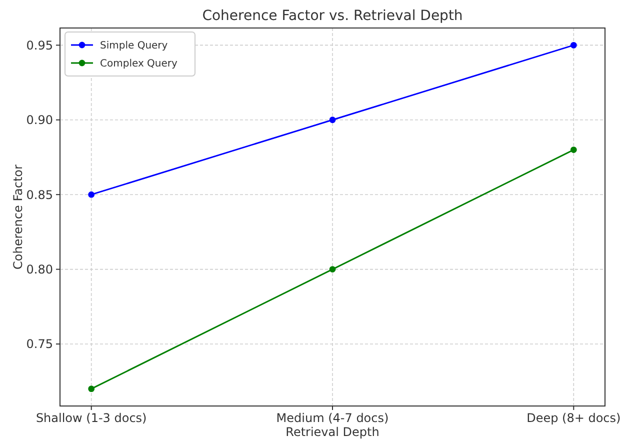 Image resolution: width=643 pixels, height=439 pixels. What do you see at coordinates (39, 269) in the screenshot?
I see `y-tick-label: 0.80` at bounding box center [39, 269].